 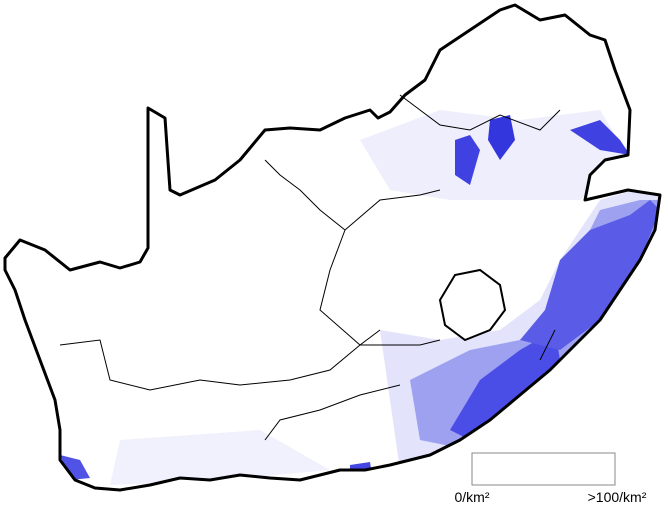 What do you see at coordinates (472, 305) in the screenshot?
I see `lesotho` at bounding box center [472, 305].